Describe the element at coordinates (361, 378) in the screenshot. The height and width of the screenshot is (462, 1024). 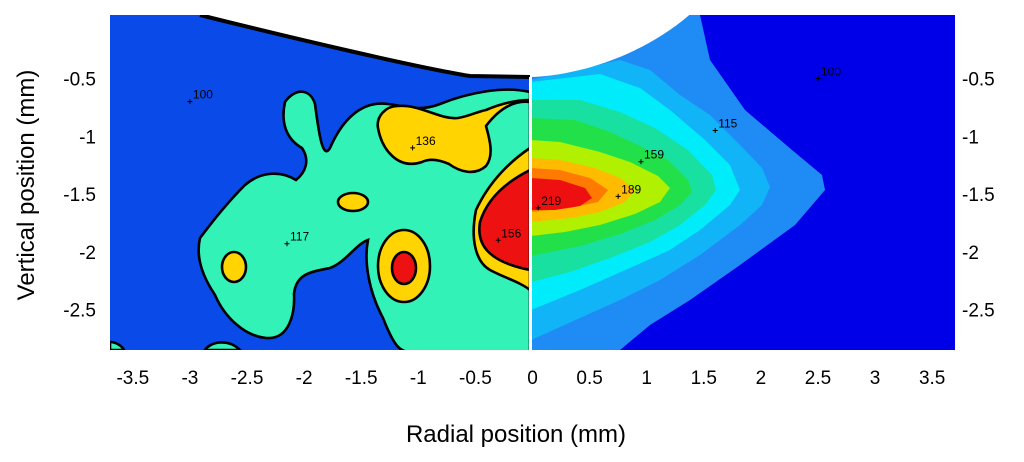
I see `x-tick-label: -1.5` at that location.